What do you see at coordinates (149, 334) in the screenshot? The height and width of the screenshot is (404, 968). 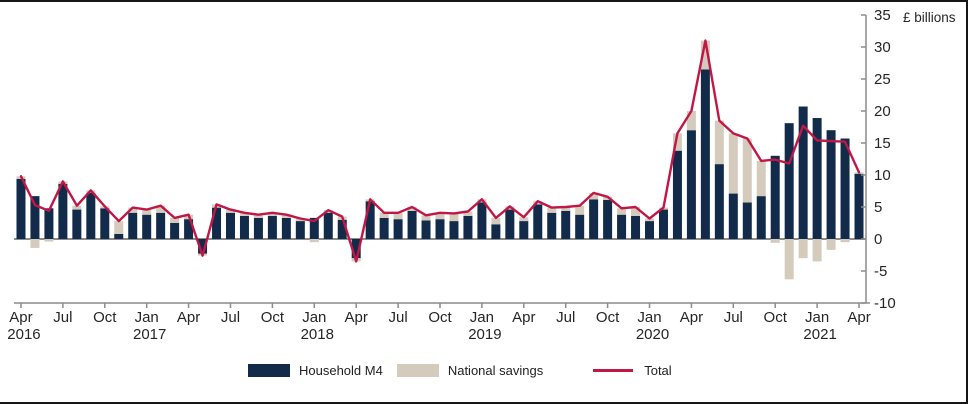 I see `x-tick-year-label: 2017` at bounding box center [149, 334].